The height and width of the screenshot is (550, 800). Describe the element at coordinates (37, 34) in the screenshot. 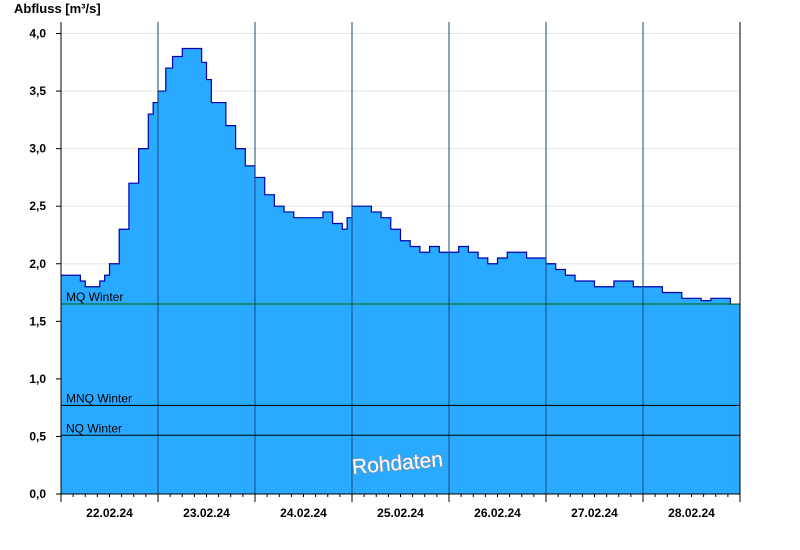

I see `y-tick-label: 4,0` at that location.